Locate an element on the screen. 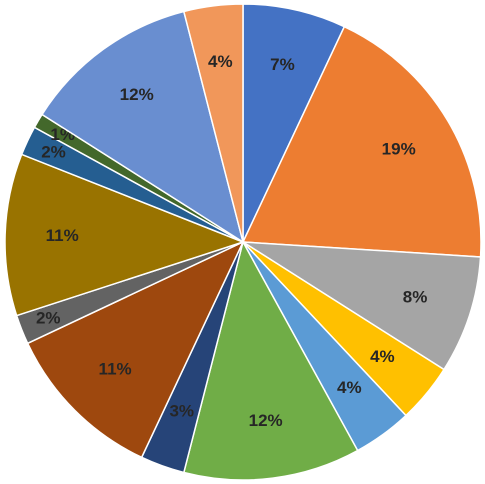 Image resolution: width=485 pixels, height=484 pixels. data-label: 8% is located at coordinates (415, 296).